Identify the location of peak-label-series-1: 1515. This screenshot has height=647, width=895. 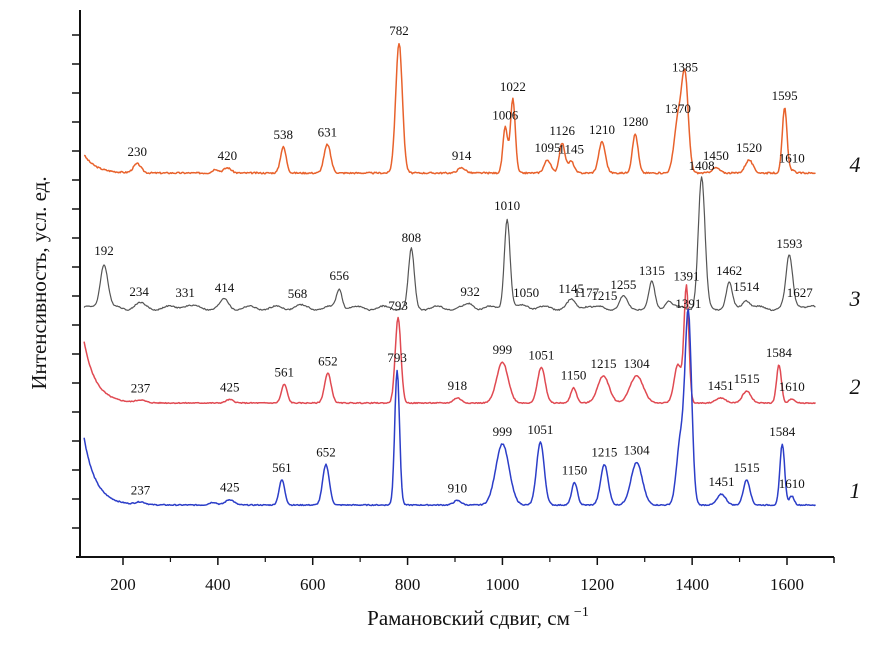
(747, 467).